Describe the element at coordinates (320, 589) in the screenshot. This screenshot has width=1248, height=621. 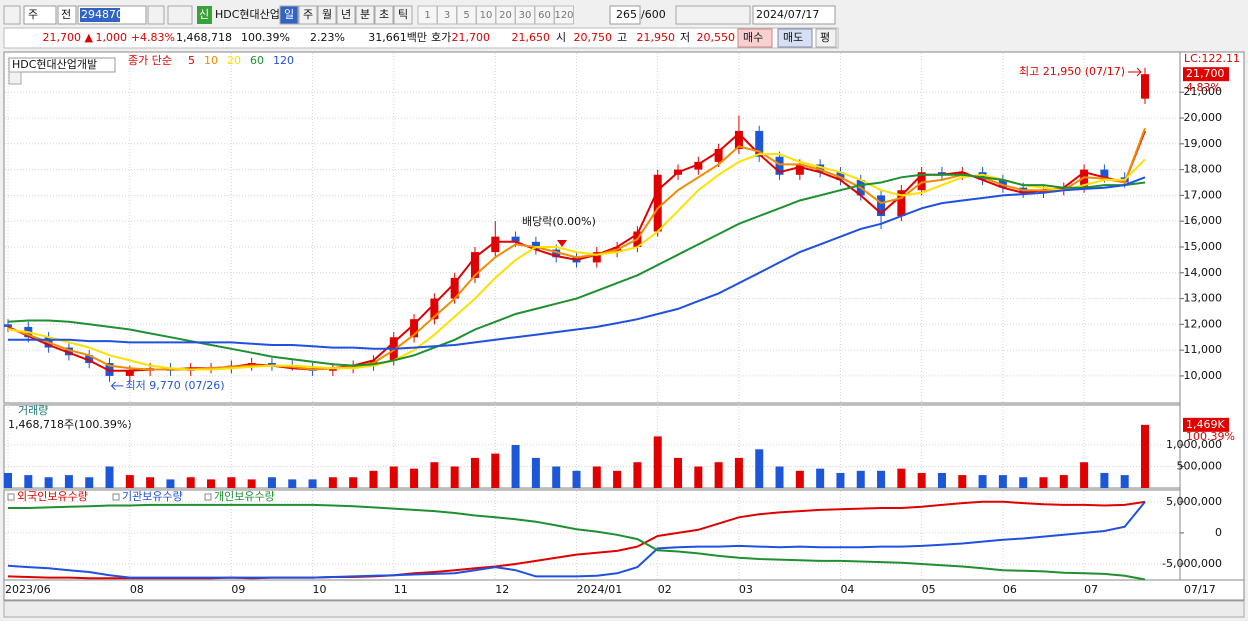
I see `x-tick-label: 10` at that location.